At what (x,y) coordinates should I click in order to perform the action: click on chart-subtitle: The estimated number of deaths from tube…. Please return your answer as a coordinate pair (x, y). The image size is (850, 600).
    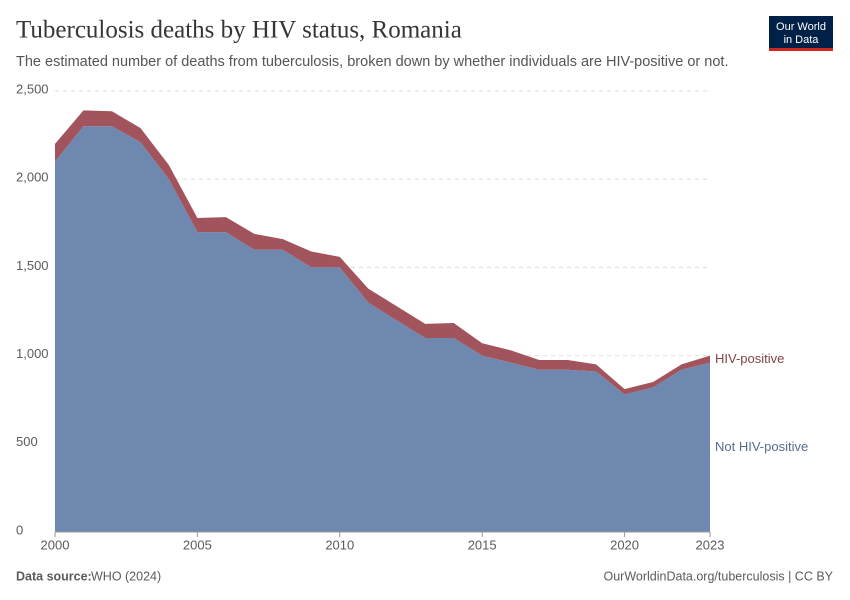
    Looking at the image, I should click on (372, 62).